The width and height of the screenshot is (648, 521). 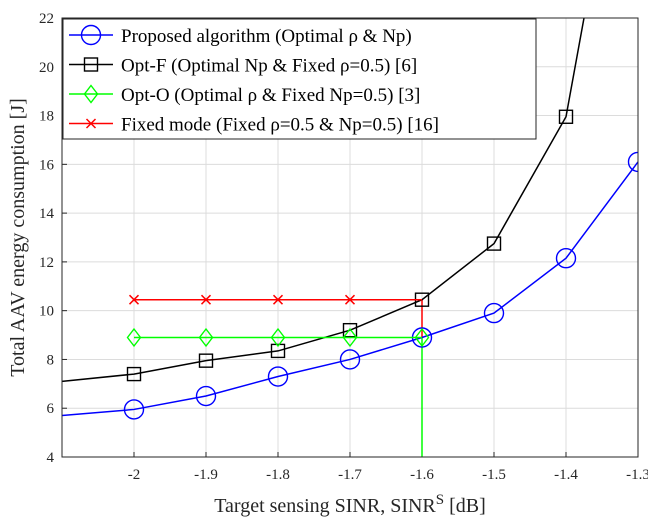 I want to click on x-axis-label: Target sensing SINR, SINRS [dB], so click(x=350, y=504).